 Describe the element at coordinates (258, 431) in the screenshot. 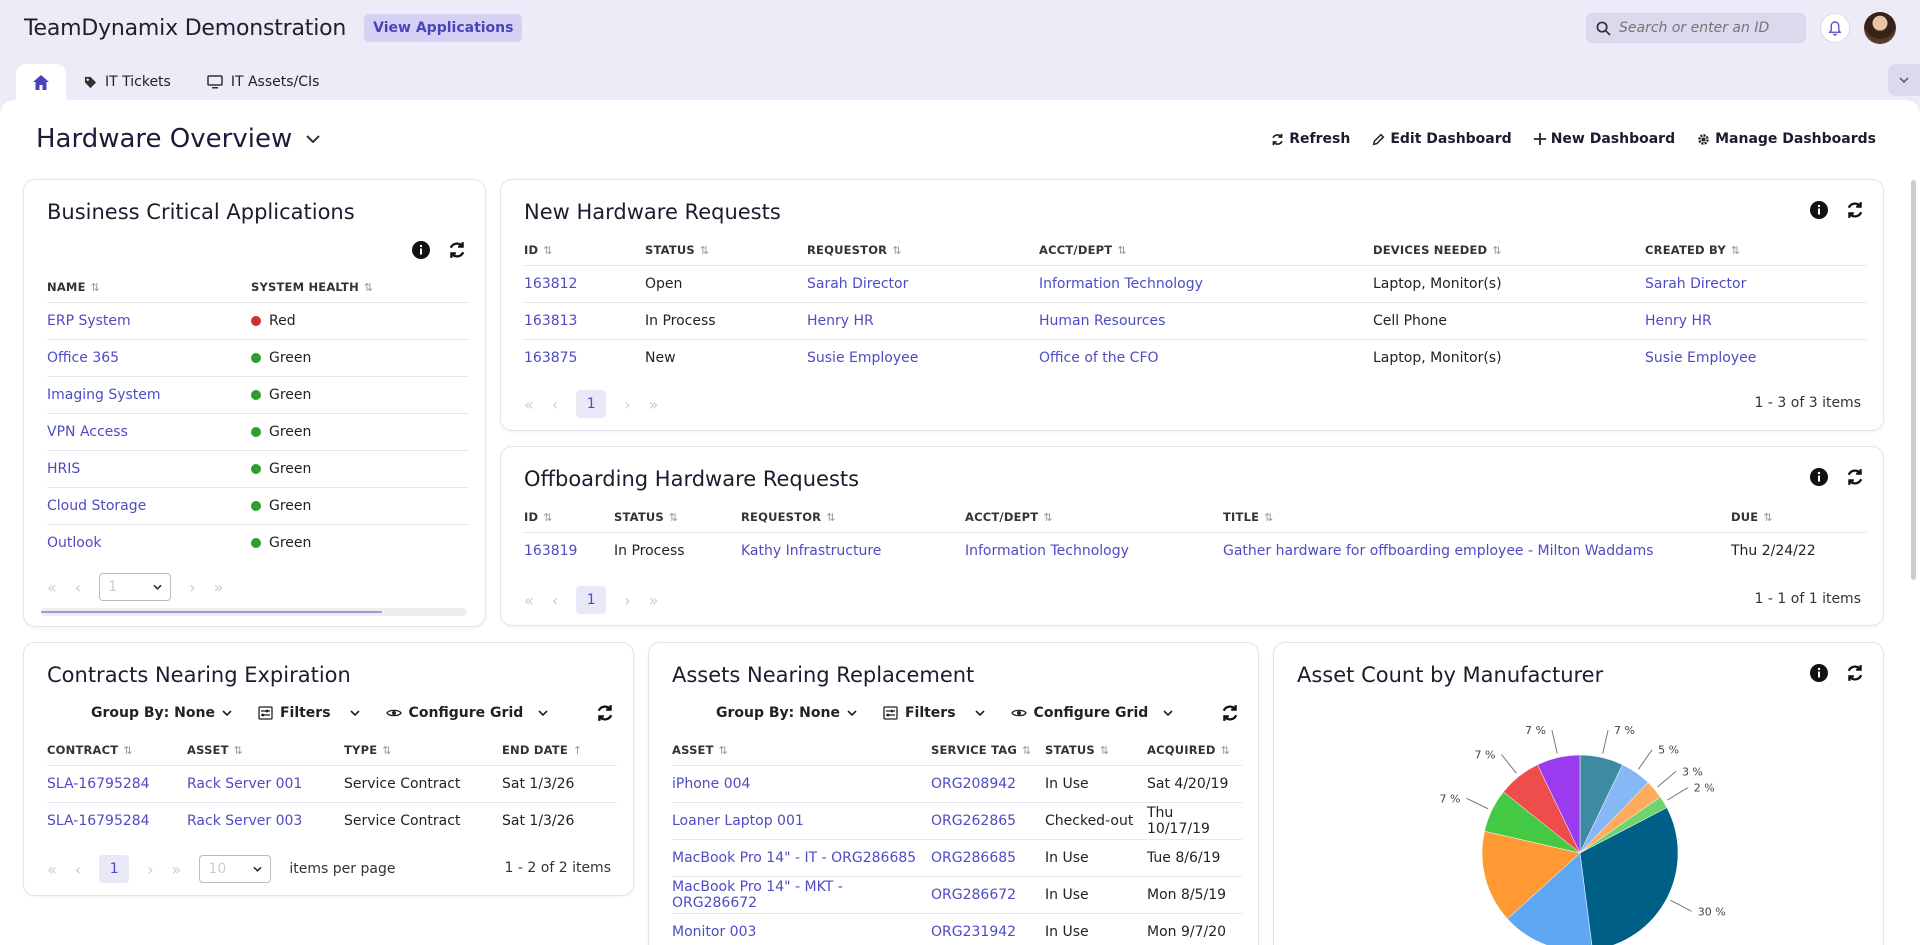

I see `table-row: VPN Access Green` at that location.